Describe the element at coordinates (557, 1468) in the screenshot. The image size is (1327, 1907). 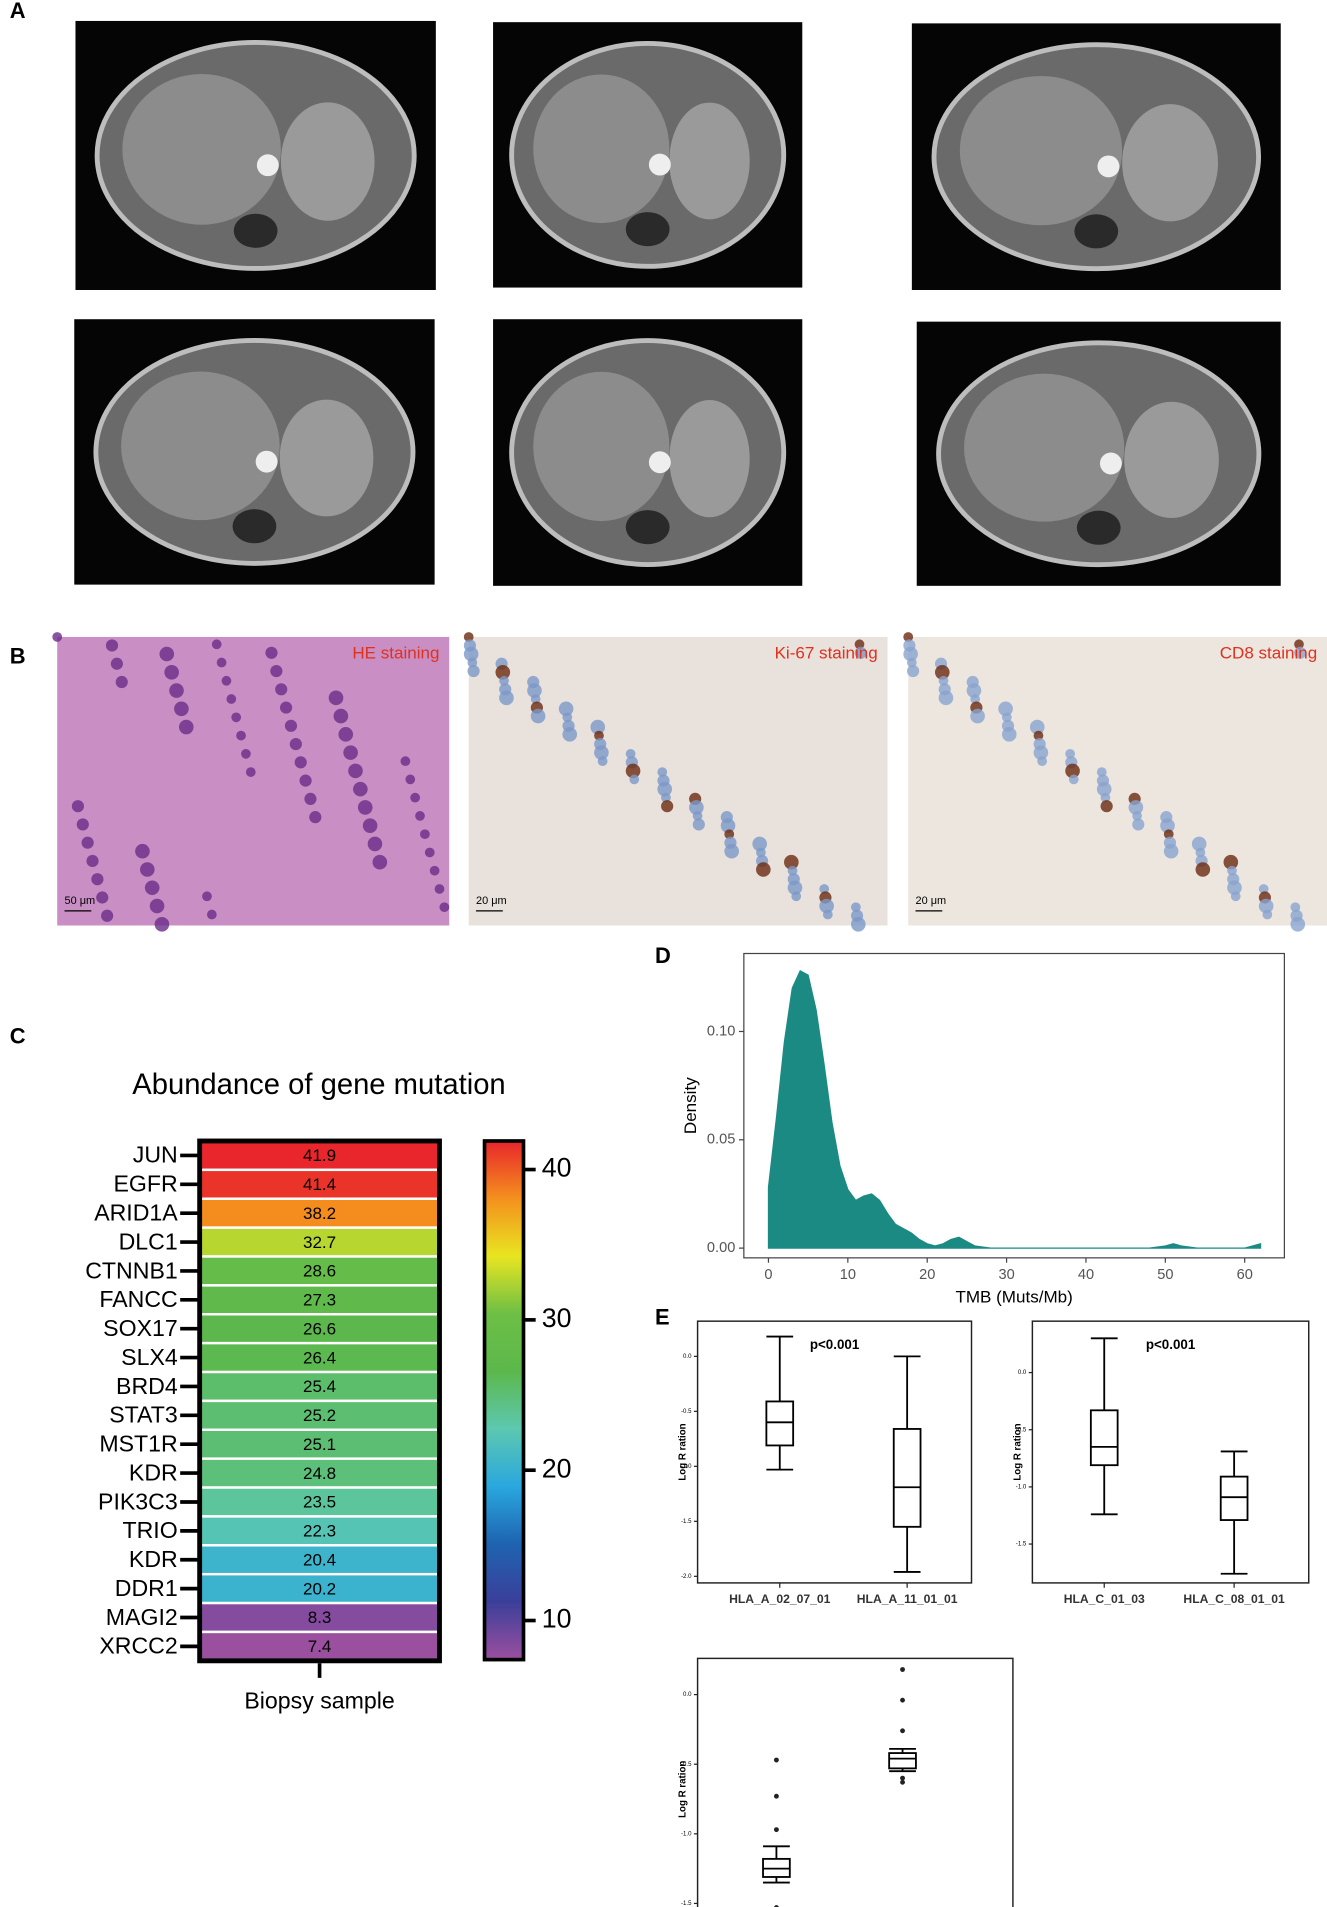
I see `colorbar-tick-label: 20` at that location.